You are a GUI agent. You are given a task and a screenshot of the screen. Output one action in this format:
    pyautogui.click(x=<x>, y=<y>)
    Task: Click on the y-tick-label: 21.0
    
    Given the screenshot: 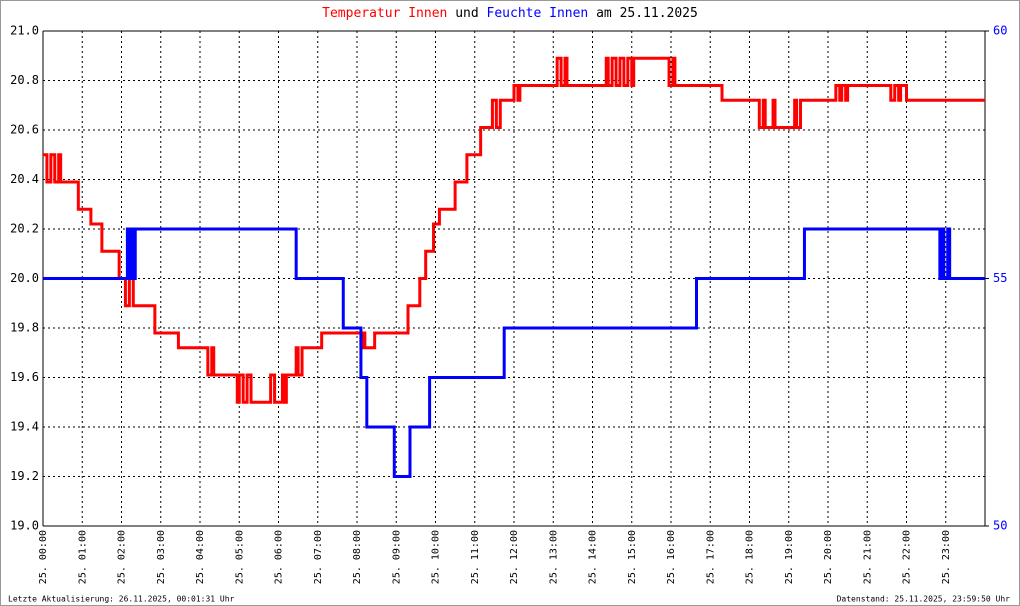 What is the action you would take?
    pyautogui.click(x=24, y=31)
    